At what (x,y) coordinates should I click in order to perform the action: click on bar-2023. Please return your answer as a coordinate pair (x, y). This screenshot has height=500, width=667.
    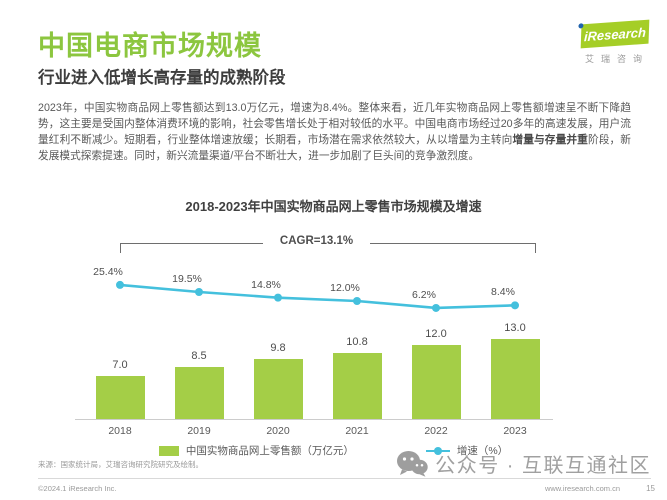
    Looking at the image, I should click on (515, 379).